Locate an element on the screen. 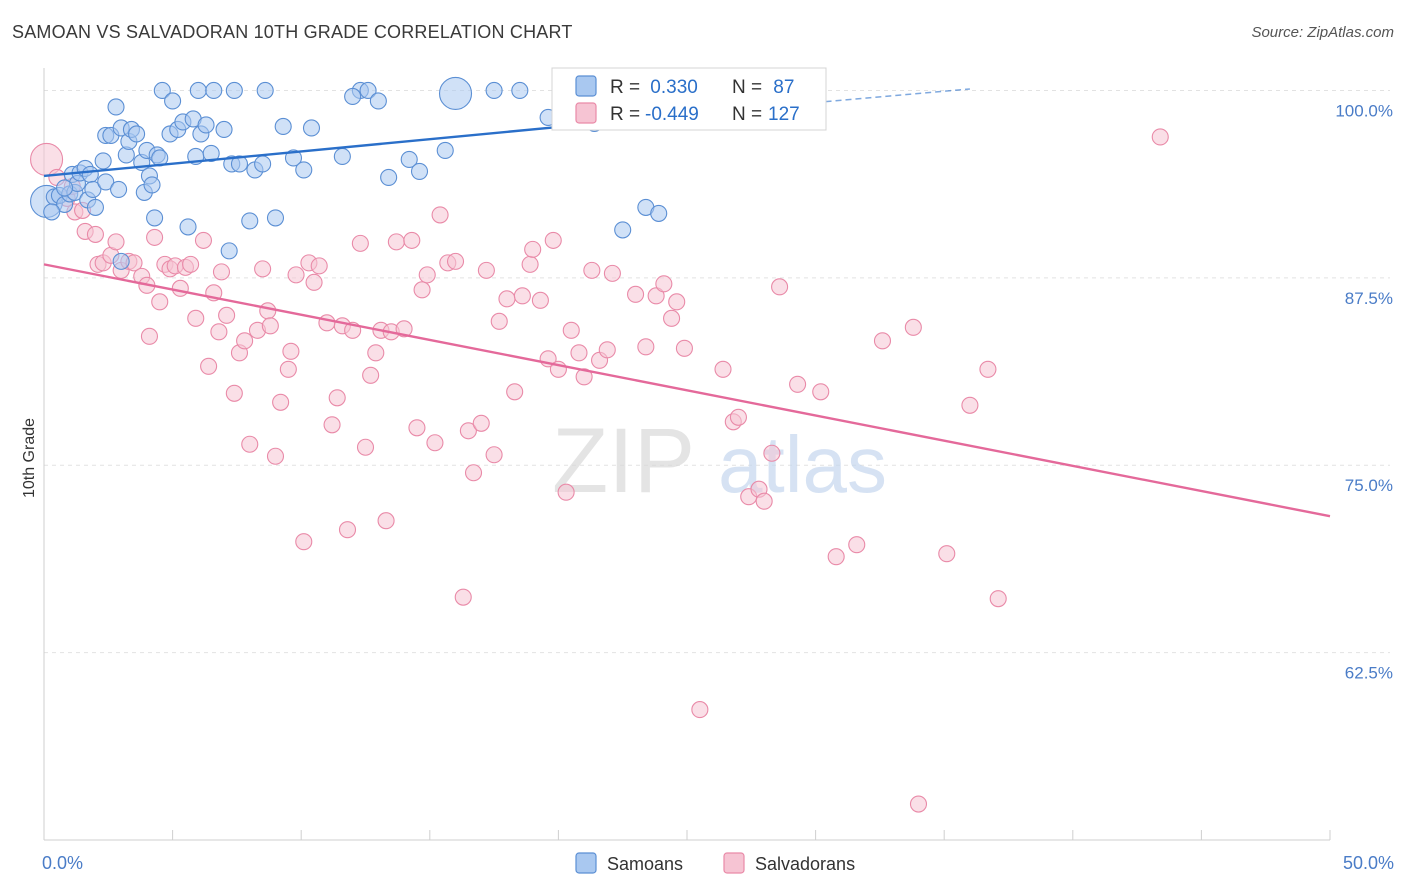 This screenshot has height=892, width=1406. legend-n-value-salvadorans: 127 is located at coordinates (784, 114).